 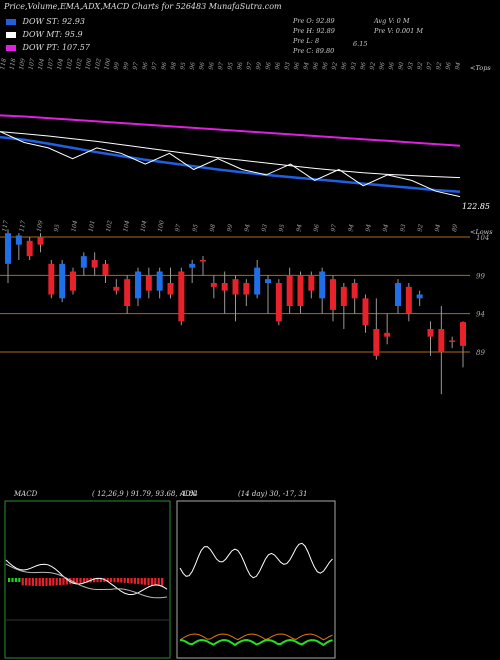 What do you see at coordinates (482, 238) in the screenshot?
I see `candle-y-tick: 104` at bounding box center [482, 238].